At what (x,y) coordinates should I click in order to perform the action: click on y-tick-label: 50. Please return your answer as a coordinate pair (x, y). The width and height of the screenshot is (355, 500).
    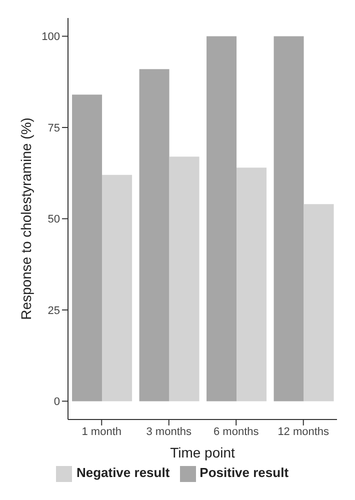
    Looking at the image, I should click on (54, 220).